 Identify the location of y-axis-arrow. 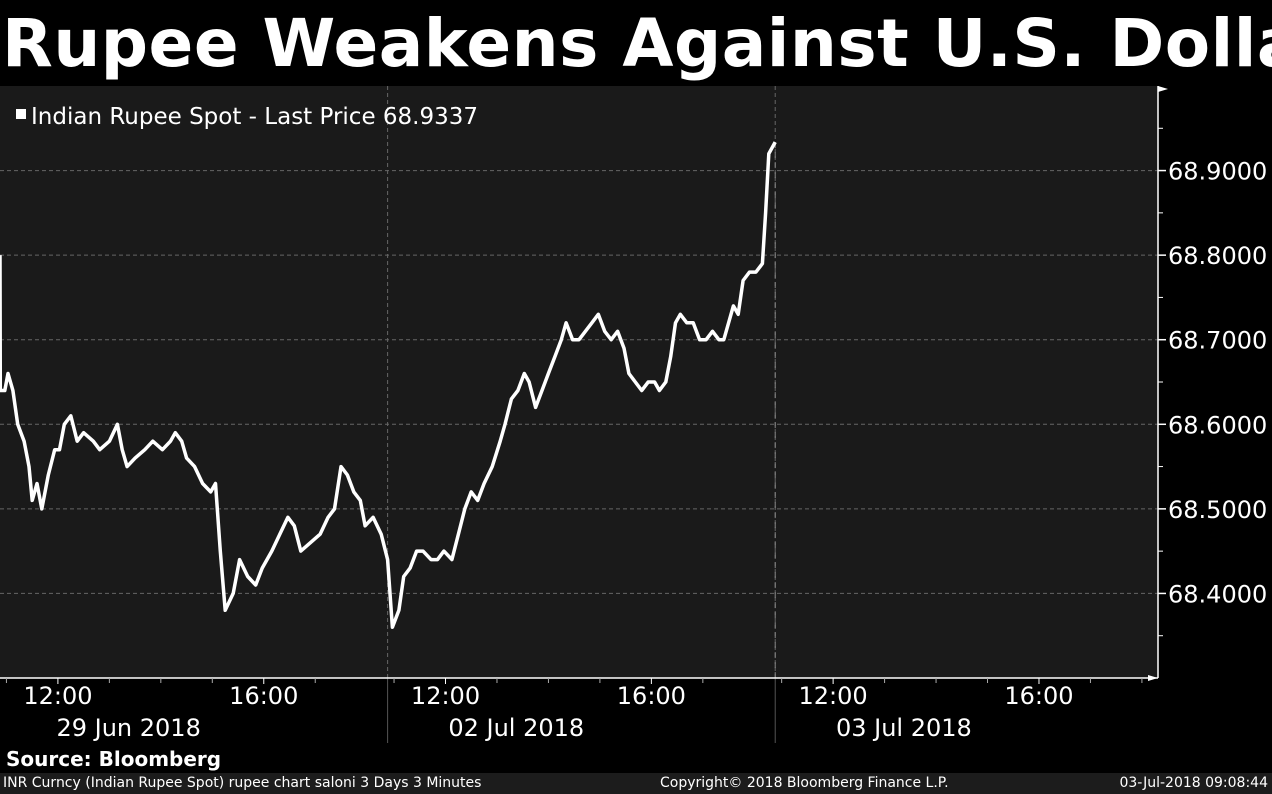
(1163, 89).